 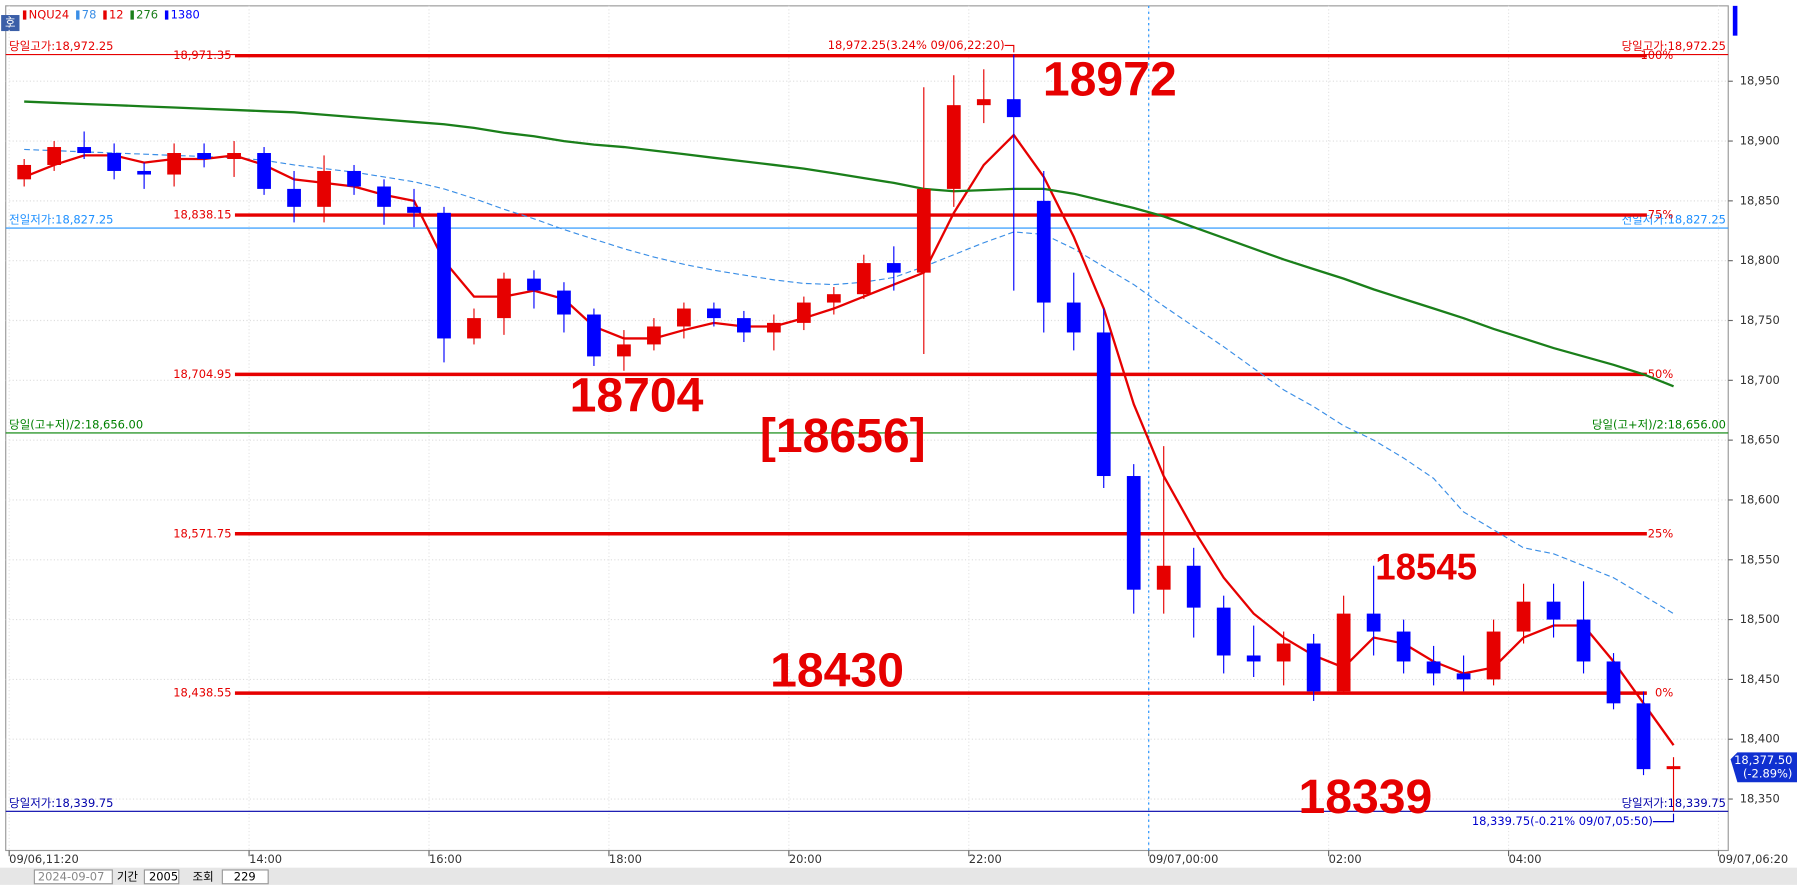 I want to click on annotation: 18972, so click(x=1110, y=79).